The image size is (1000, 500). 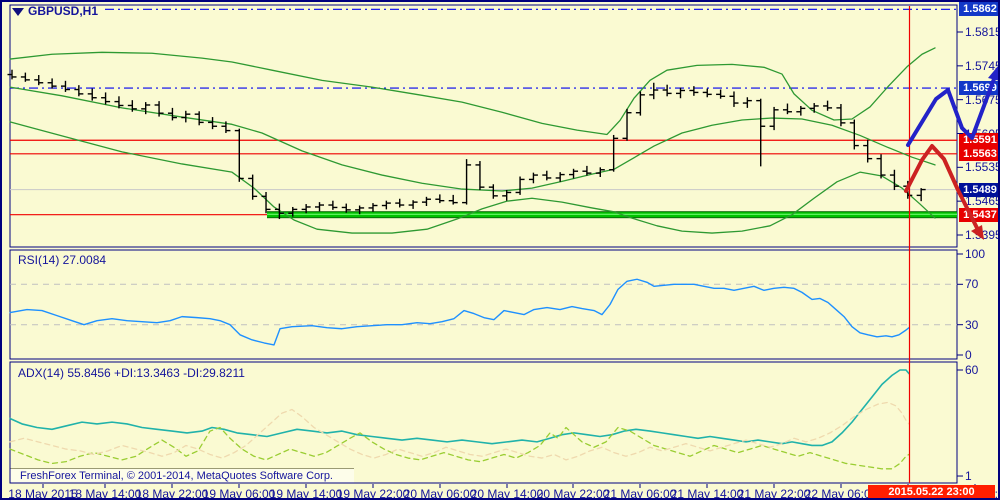 What do you see at coordinates (978, 153) in the screenshot?
I see `price-marker-box: 1.5563` at bounding box center [978, 153].